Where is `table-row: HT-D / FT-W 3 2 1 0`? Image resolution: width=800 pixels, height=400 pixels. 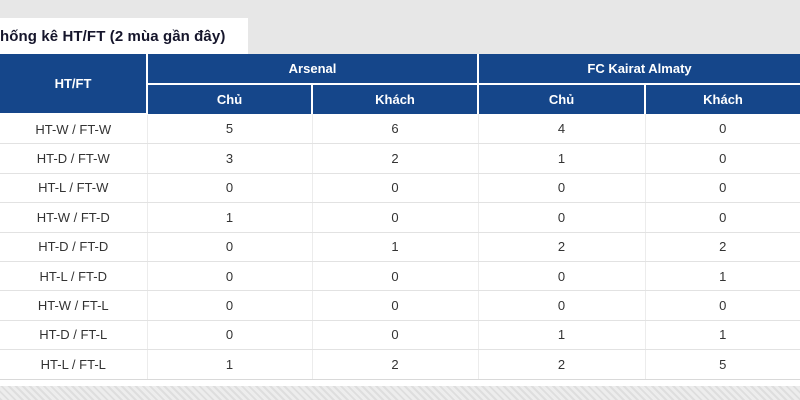
table-row: HT-D / FT-W 3 2 1 0 is located at coordinates (400, 158).